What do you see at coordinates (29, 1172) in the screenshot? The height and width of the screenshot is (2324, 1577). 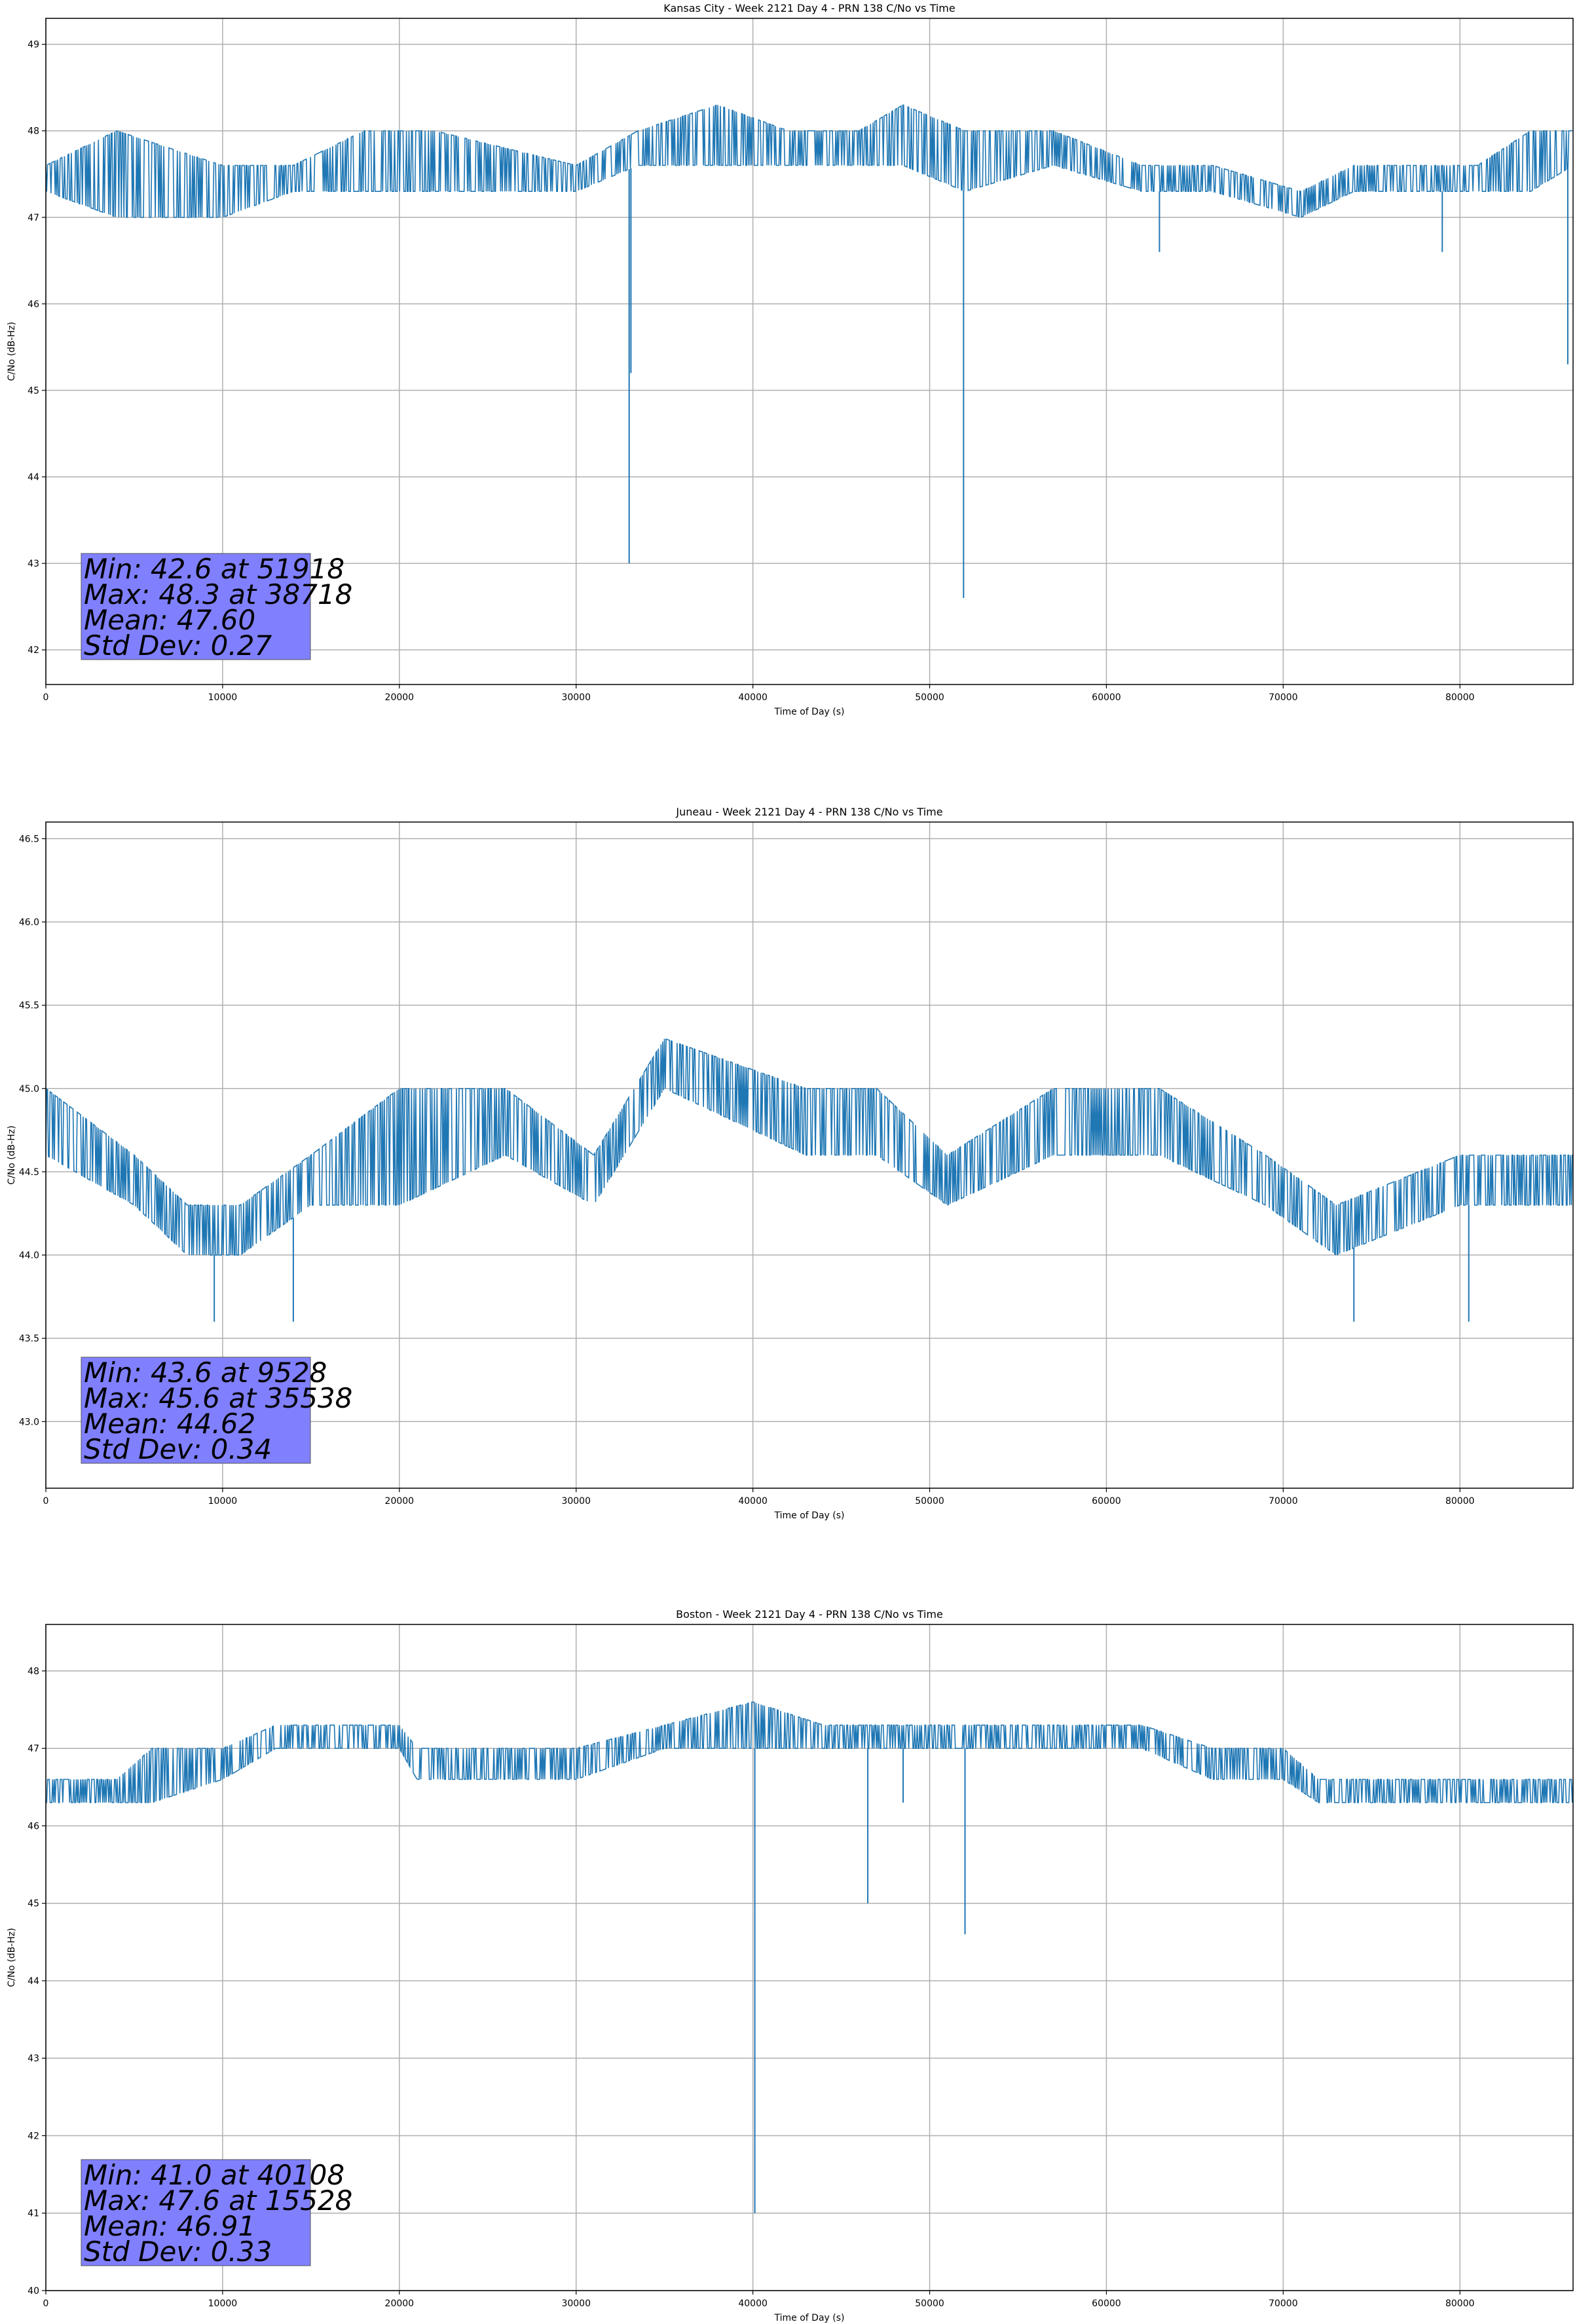 I see `y-tick-label: 44.5` at bounding box center [29, 1172].